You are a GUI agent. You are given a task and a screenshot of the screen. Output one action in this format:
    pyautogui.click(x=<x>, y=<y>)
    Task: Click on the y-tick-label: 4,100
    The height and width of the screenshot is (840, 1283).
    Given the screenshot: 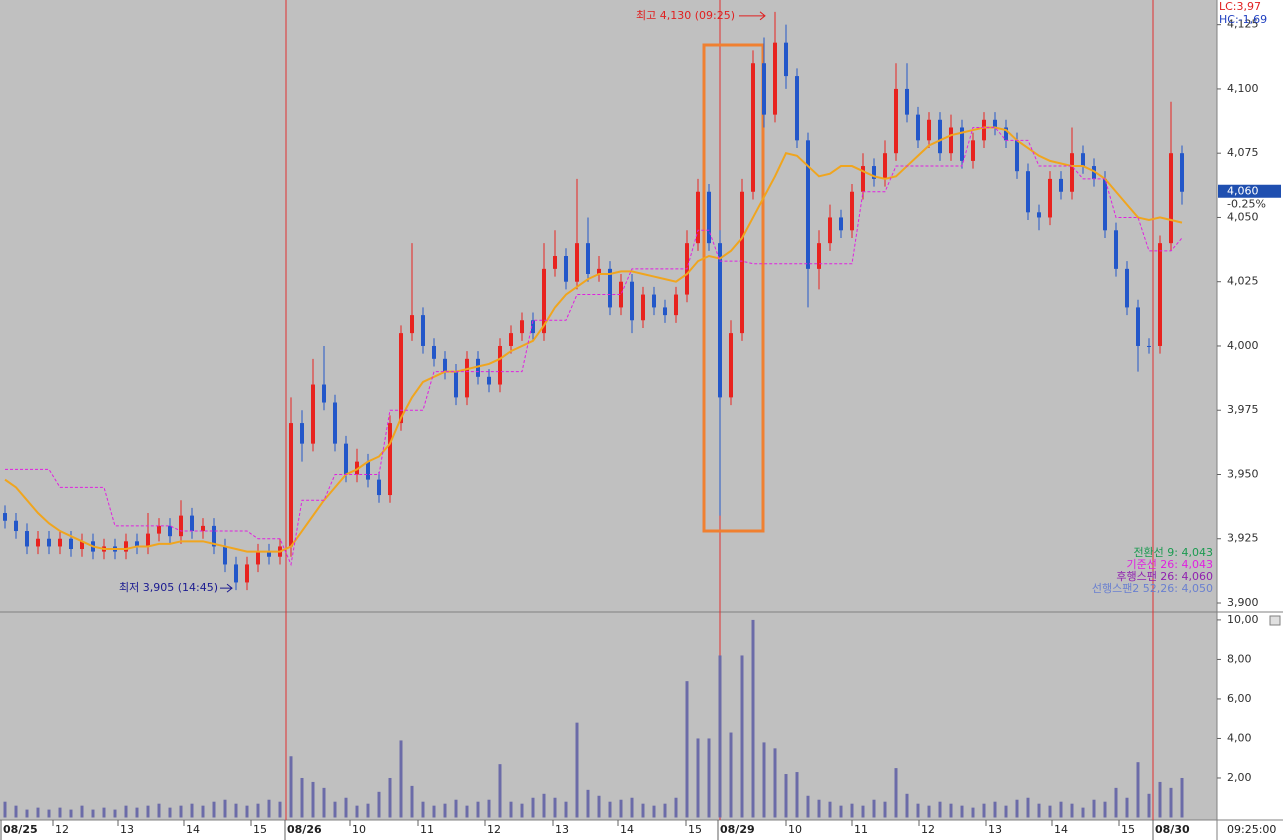 What is the action you would take?
    pyautogui.click(x=1243, y=88)
    